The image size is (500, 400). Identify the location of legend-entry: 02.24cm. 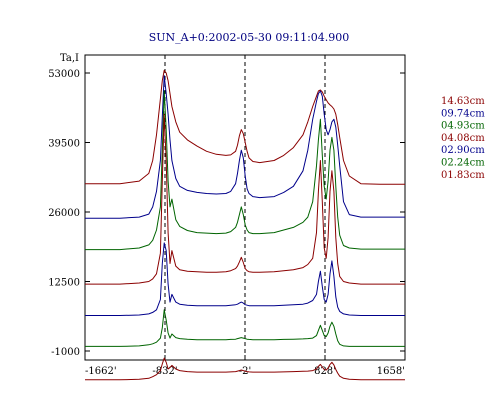
(463, 163).